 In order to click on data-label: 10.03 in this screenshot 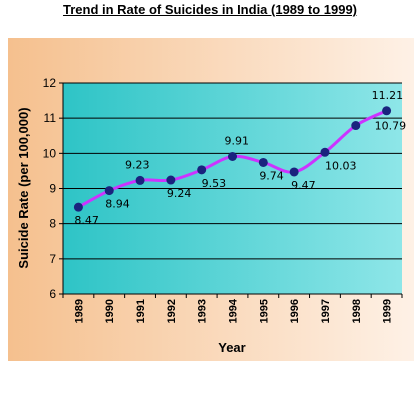, I will do `click(341, 165)`.